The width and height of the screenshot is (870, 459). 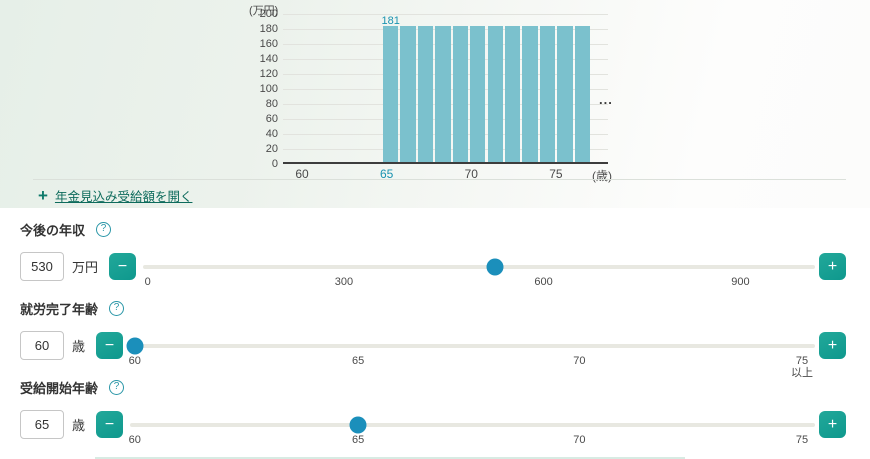 What do you see at coordinates (268, 29) in the screenshot?
I see `y-tick-label: 180` at bounding box center [268, 29].